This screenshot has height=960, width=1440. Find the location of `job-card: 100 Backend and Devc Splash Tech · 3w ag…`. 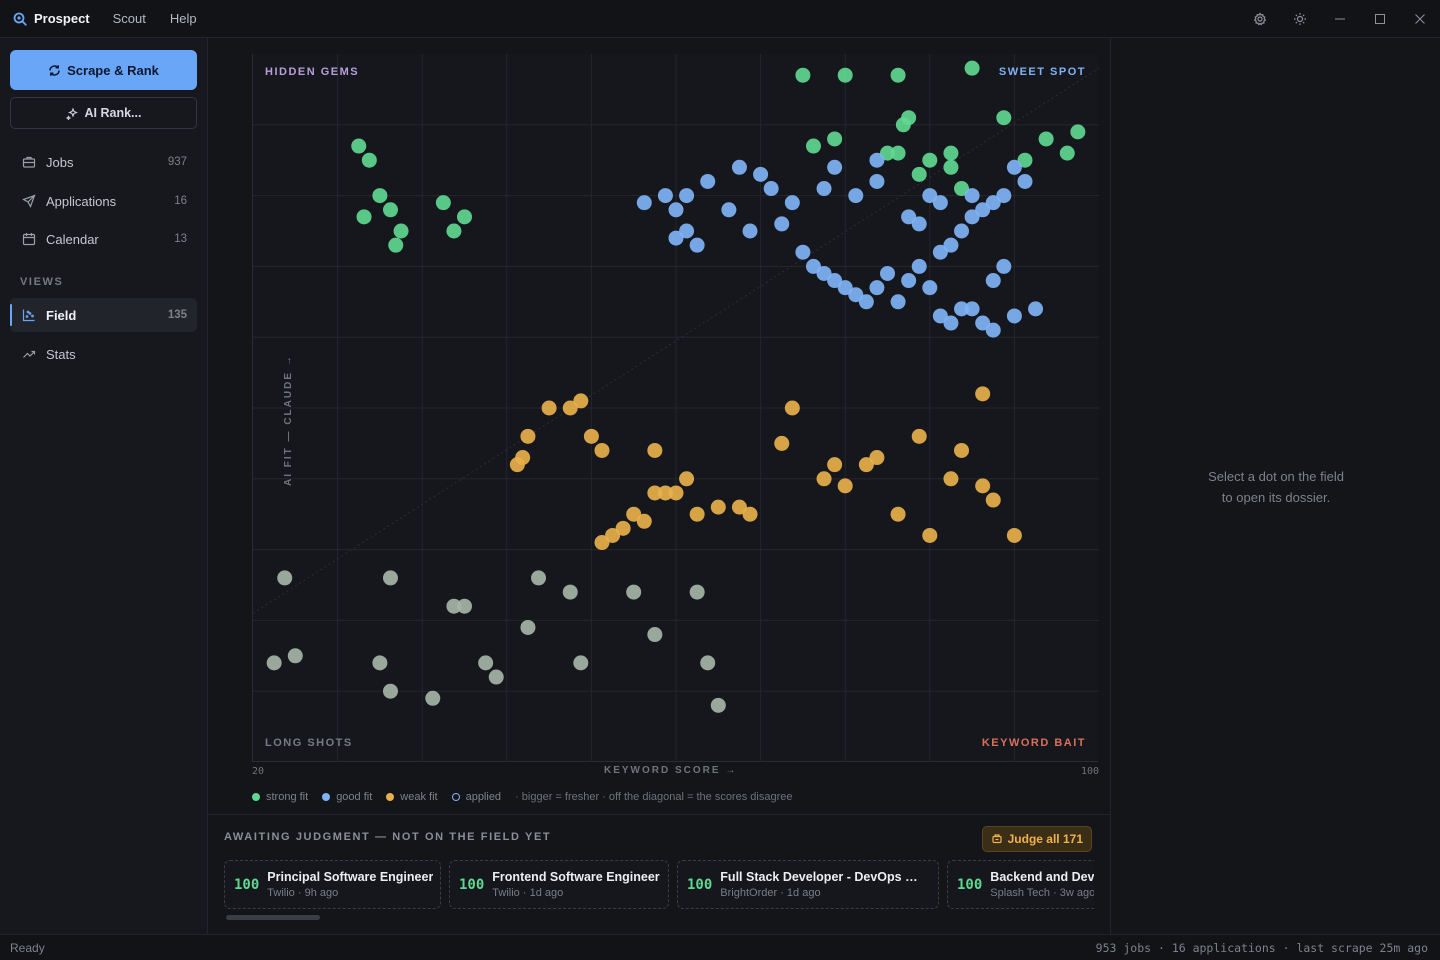

job-card: 100 Backend and Devc Splash Tech · 3w ag… is located at coordinates (1020, 884).